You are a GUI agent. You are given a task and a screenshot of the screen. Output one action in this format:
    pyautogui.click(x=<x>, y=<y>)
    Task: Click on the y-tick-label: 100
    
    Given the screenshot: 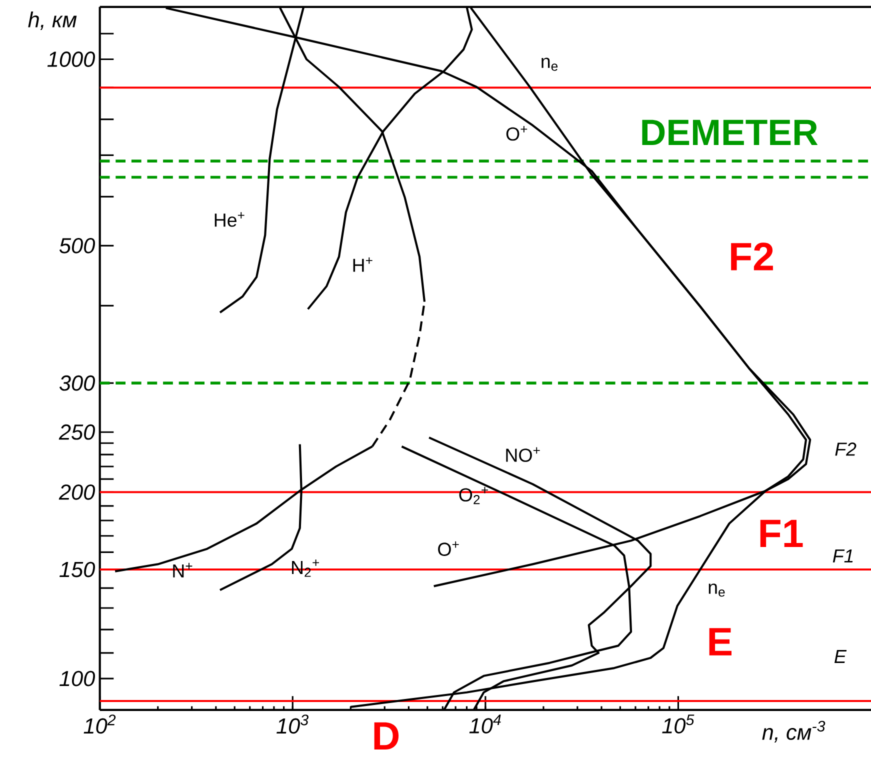 What is the action you would take?
    pyautogui.click(x=77, y=678)
    